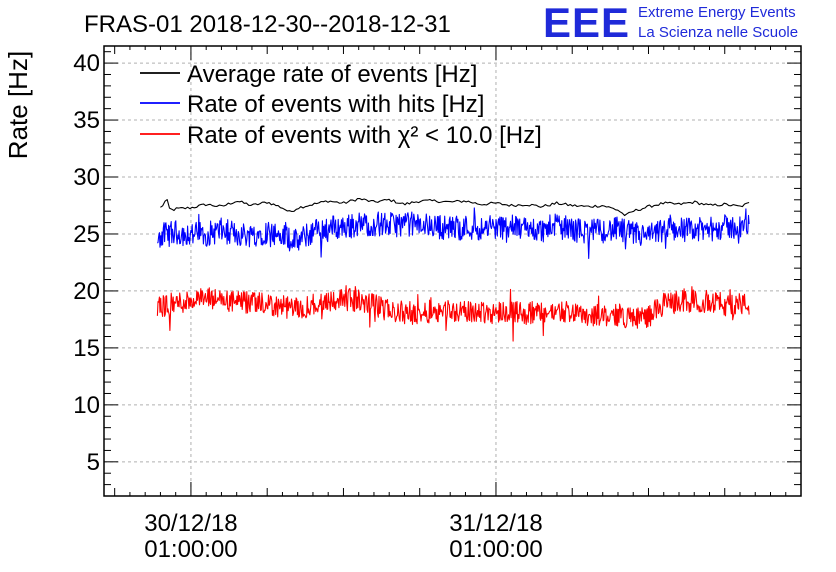 This screenshot has width=836, height=572. What do you see at coordinates (86, 63) in the screenshot?
I see `y-tick-label: 40` at bounding box center [86, 63].